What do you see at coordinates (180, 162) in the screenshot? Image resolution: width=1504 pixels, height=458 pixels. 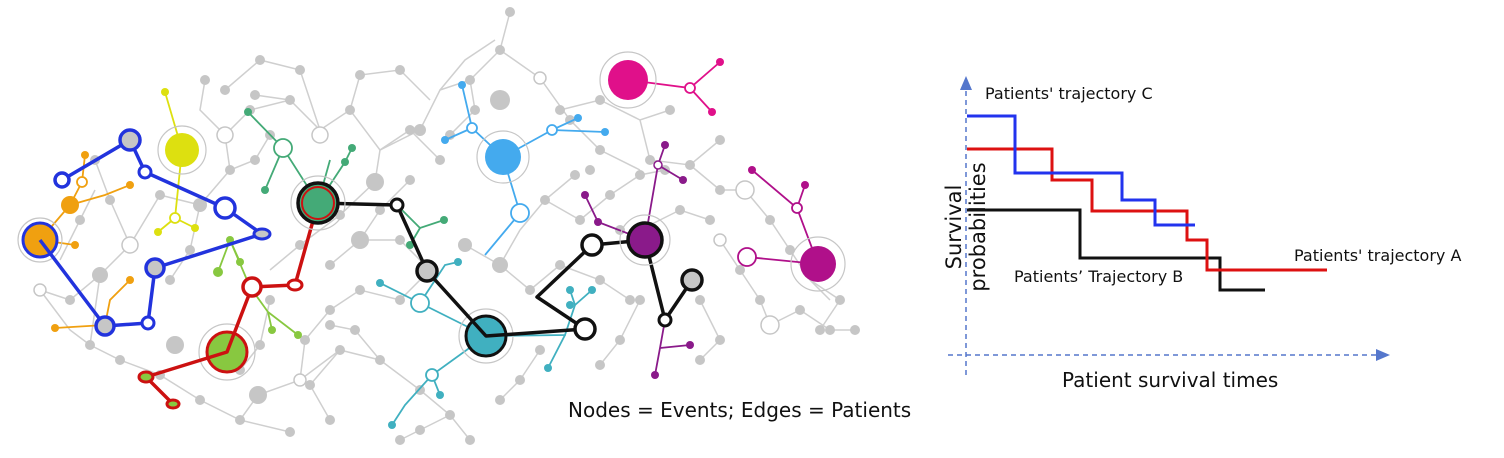 I see `yellow-cluster` at bounding box center [180, 162].